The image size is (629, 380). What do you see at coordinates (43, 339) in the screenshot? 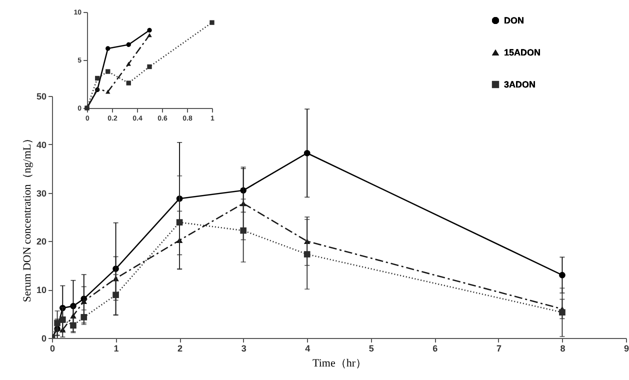
I see `y-tick-label: 0` at bounding box center [43, 339].